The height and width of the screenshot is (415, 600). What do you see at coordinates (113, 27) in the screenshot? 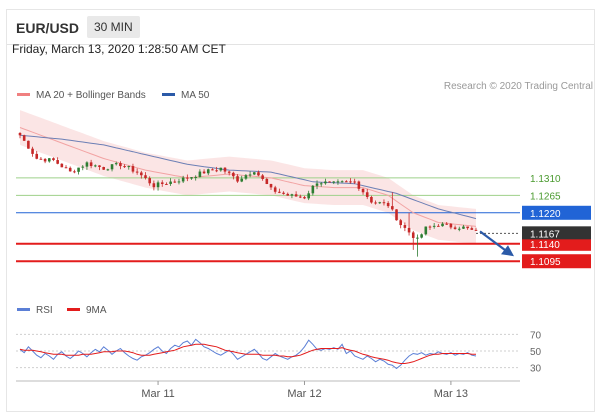
I see `timeframe-badge: 30 MIN` at bounding box center [113, 27].